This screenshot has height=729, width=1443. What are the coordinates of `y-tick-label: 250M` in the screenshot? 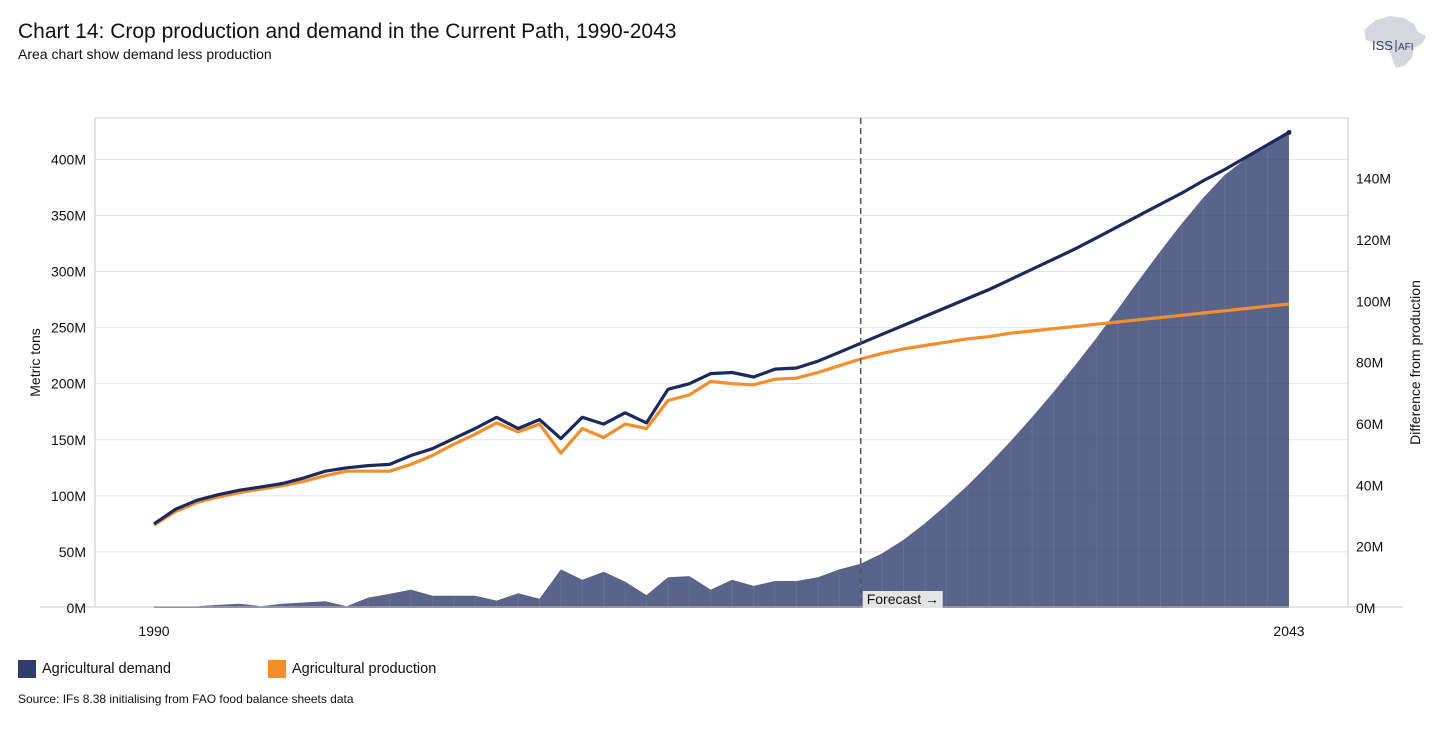 It's located at (68, 328).